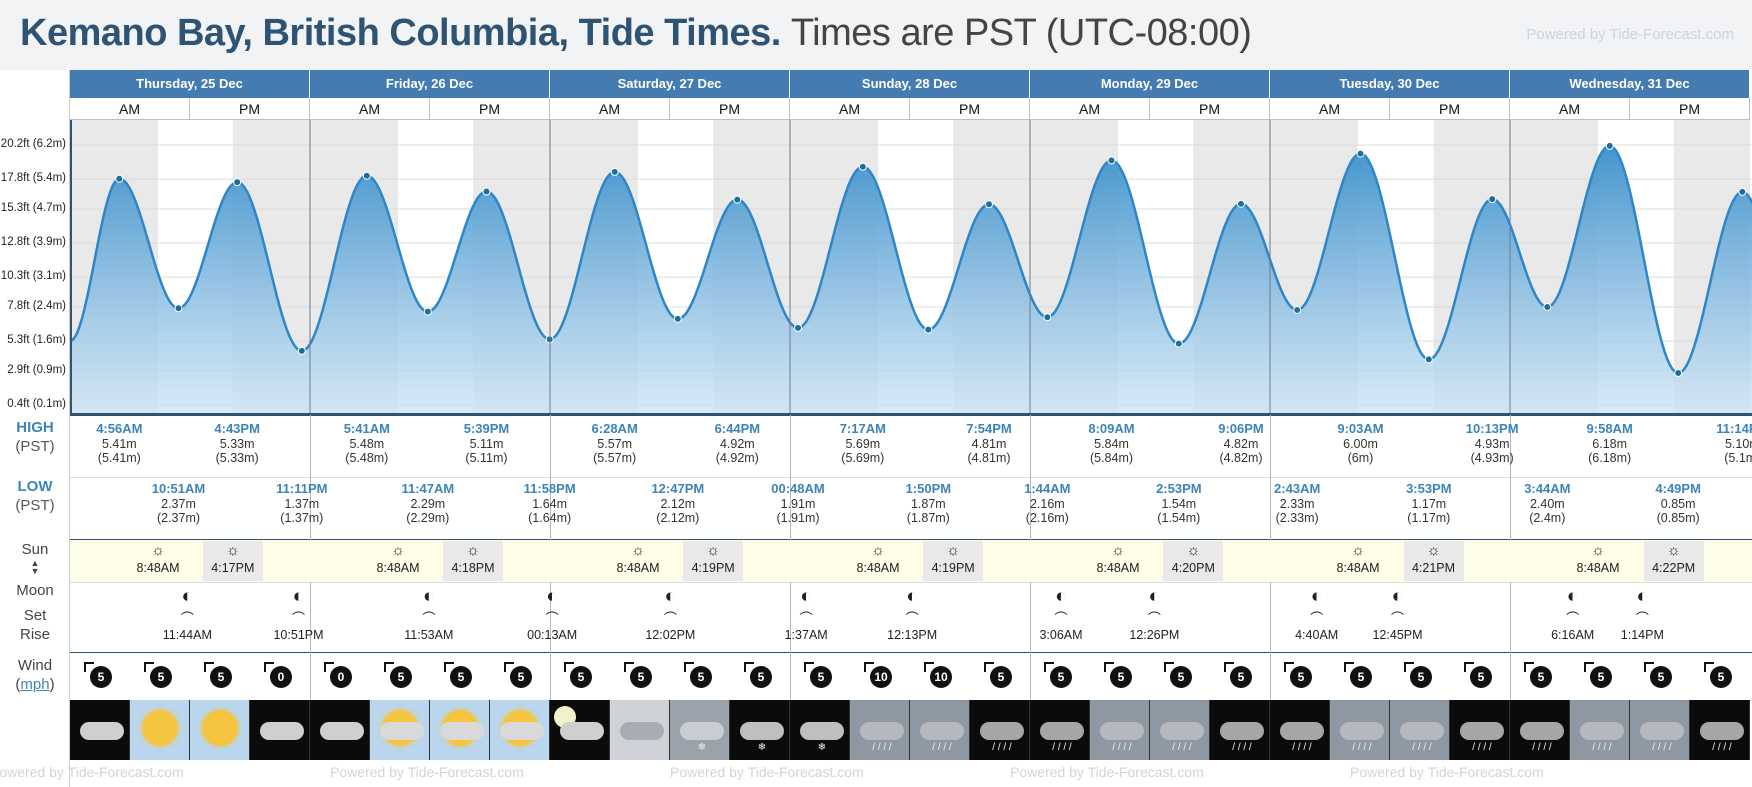 This screenshot has height=787, width=1752. I want to click on low-tide-entry: 1:44AM 2.16m (2.16m), so click(1047, 503).